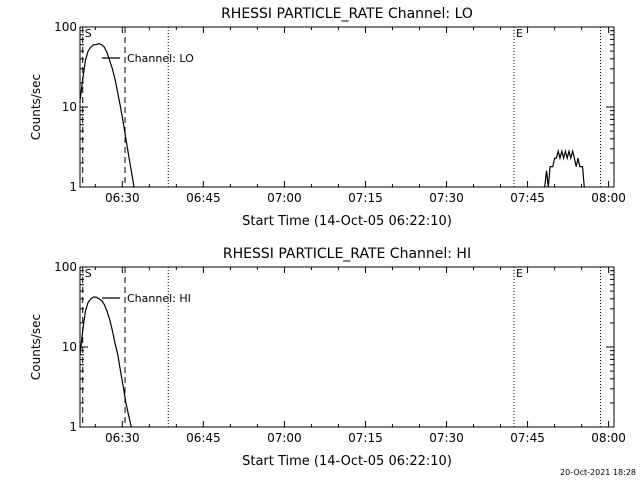 Image resolution: width=640 pixels, height=480 pixels. What do you see at coordinates (159, 298) in the screenshot?
I see `legend-label: Channel: HI` at bounding box center [159, 298].